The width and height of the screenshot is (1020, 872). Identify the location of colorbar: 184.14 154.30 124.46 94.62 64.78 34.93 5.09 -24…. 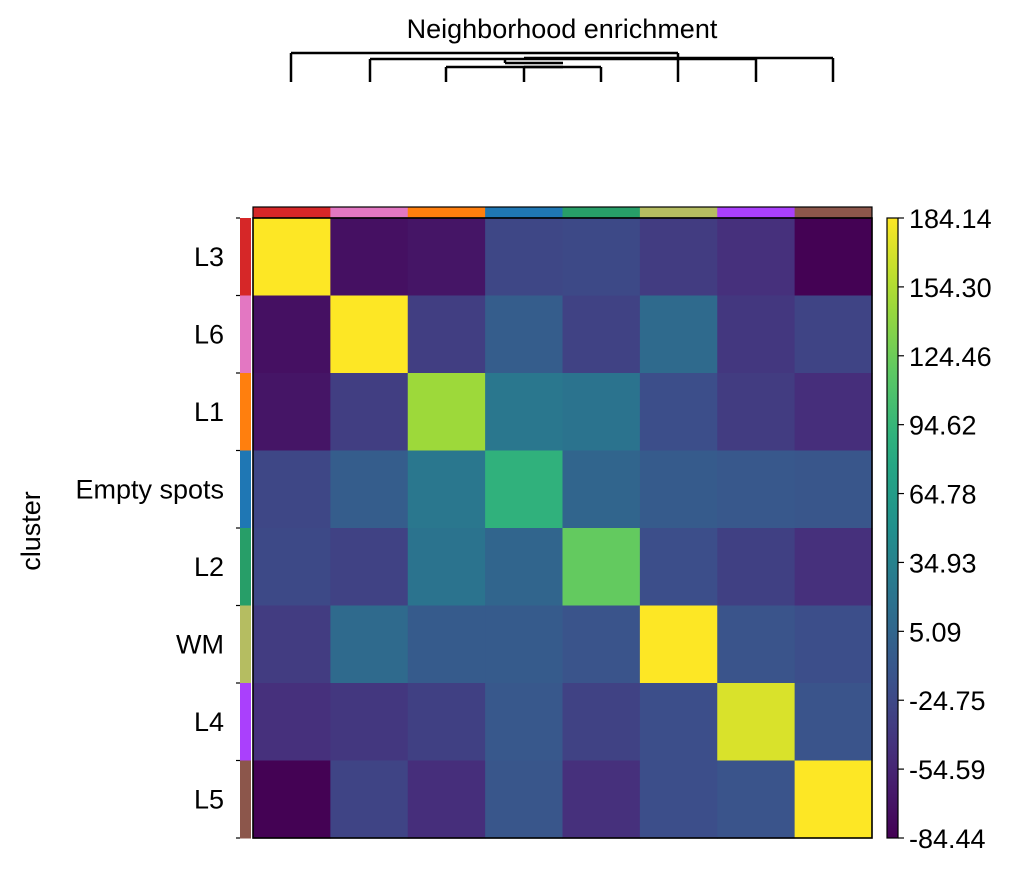
(939, 529).